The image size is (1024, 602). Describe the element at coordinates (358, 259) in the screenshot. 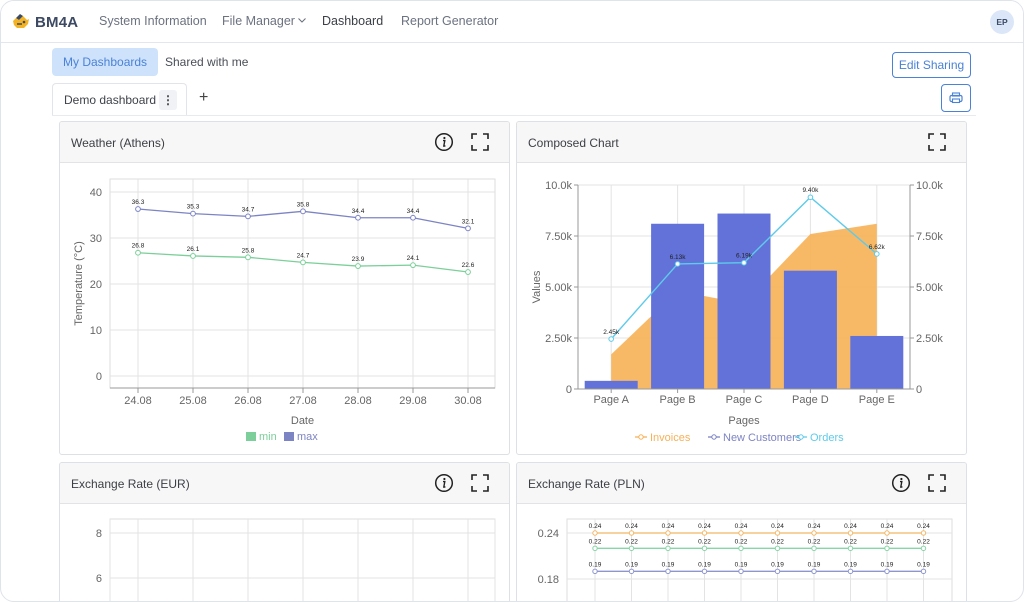

I see `data-label-min: 23.9` at that location.